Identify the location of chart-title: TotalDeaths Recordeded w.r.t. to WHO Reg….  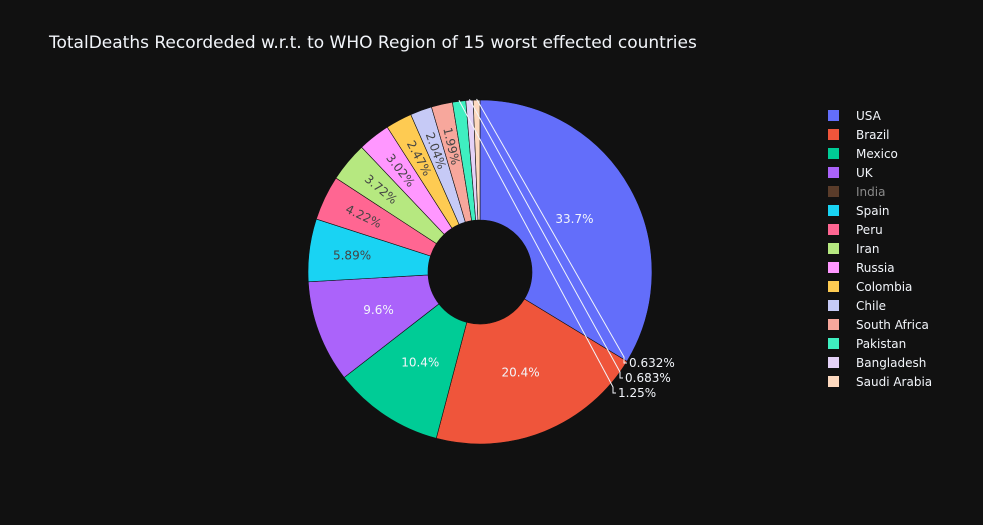
(373, 43).